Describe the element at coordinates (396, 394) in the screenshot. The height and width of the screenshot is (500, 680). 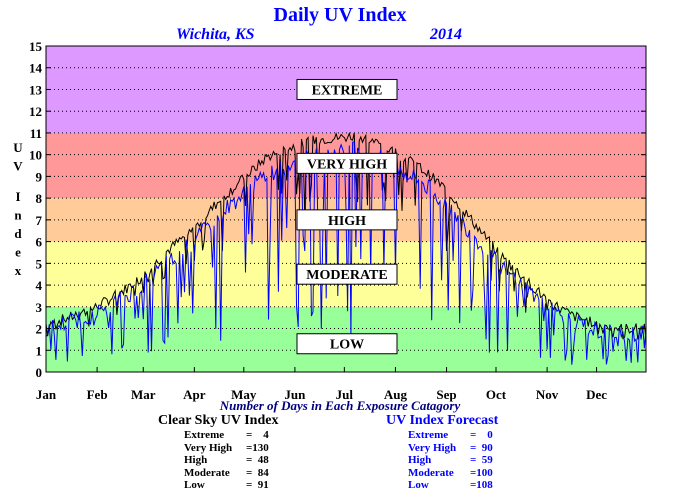
I see `x-tick-label: Aug` at that location.